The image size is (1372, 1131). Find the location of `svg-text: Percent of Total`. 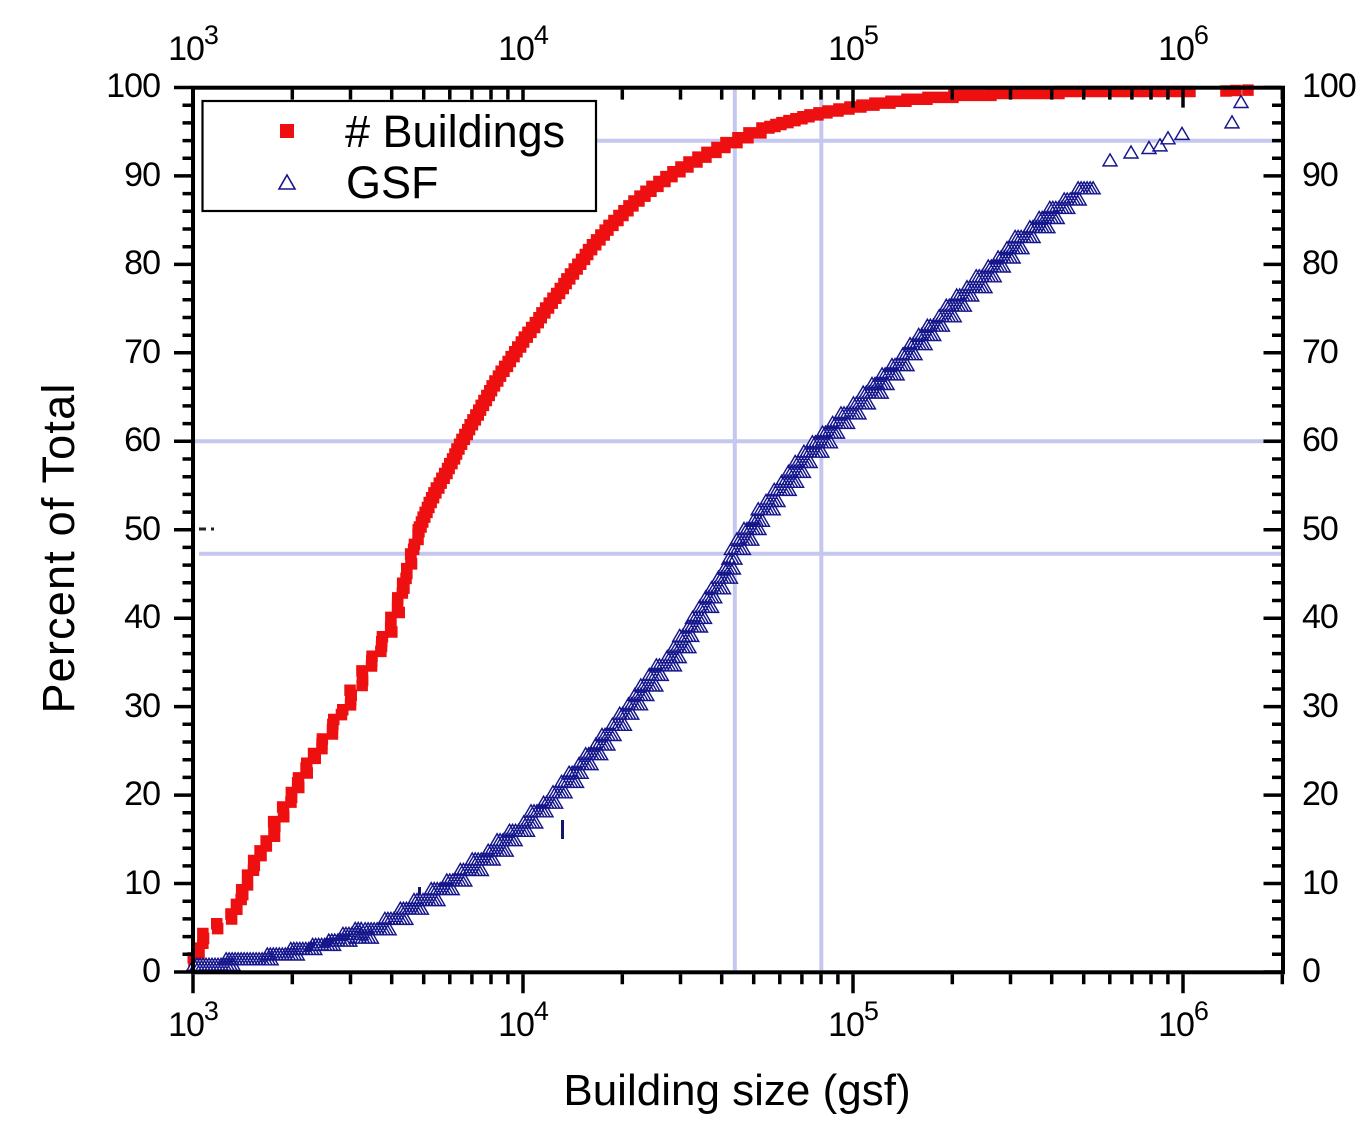

svg-text: Percent of Total is located at coordinates (58, 547).